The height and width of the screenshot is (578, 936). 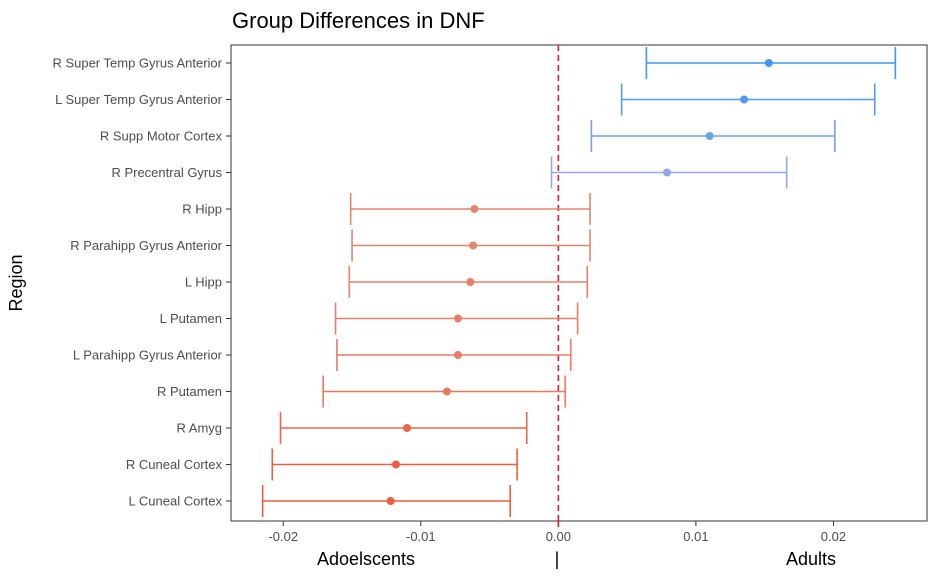 What do you see at coordinates (202, 209) in the screenshot?
I see `y-tick-label: R Hipp` at bounding box center [202, 209].